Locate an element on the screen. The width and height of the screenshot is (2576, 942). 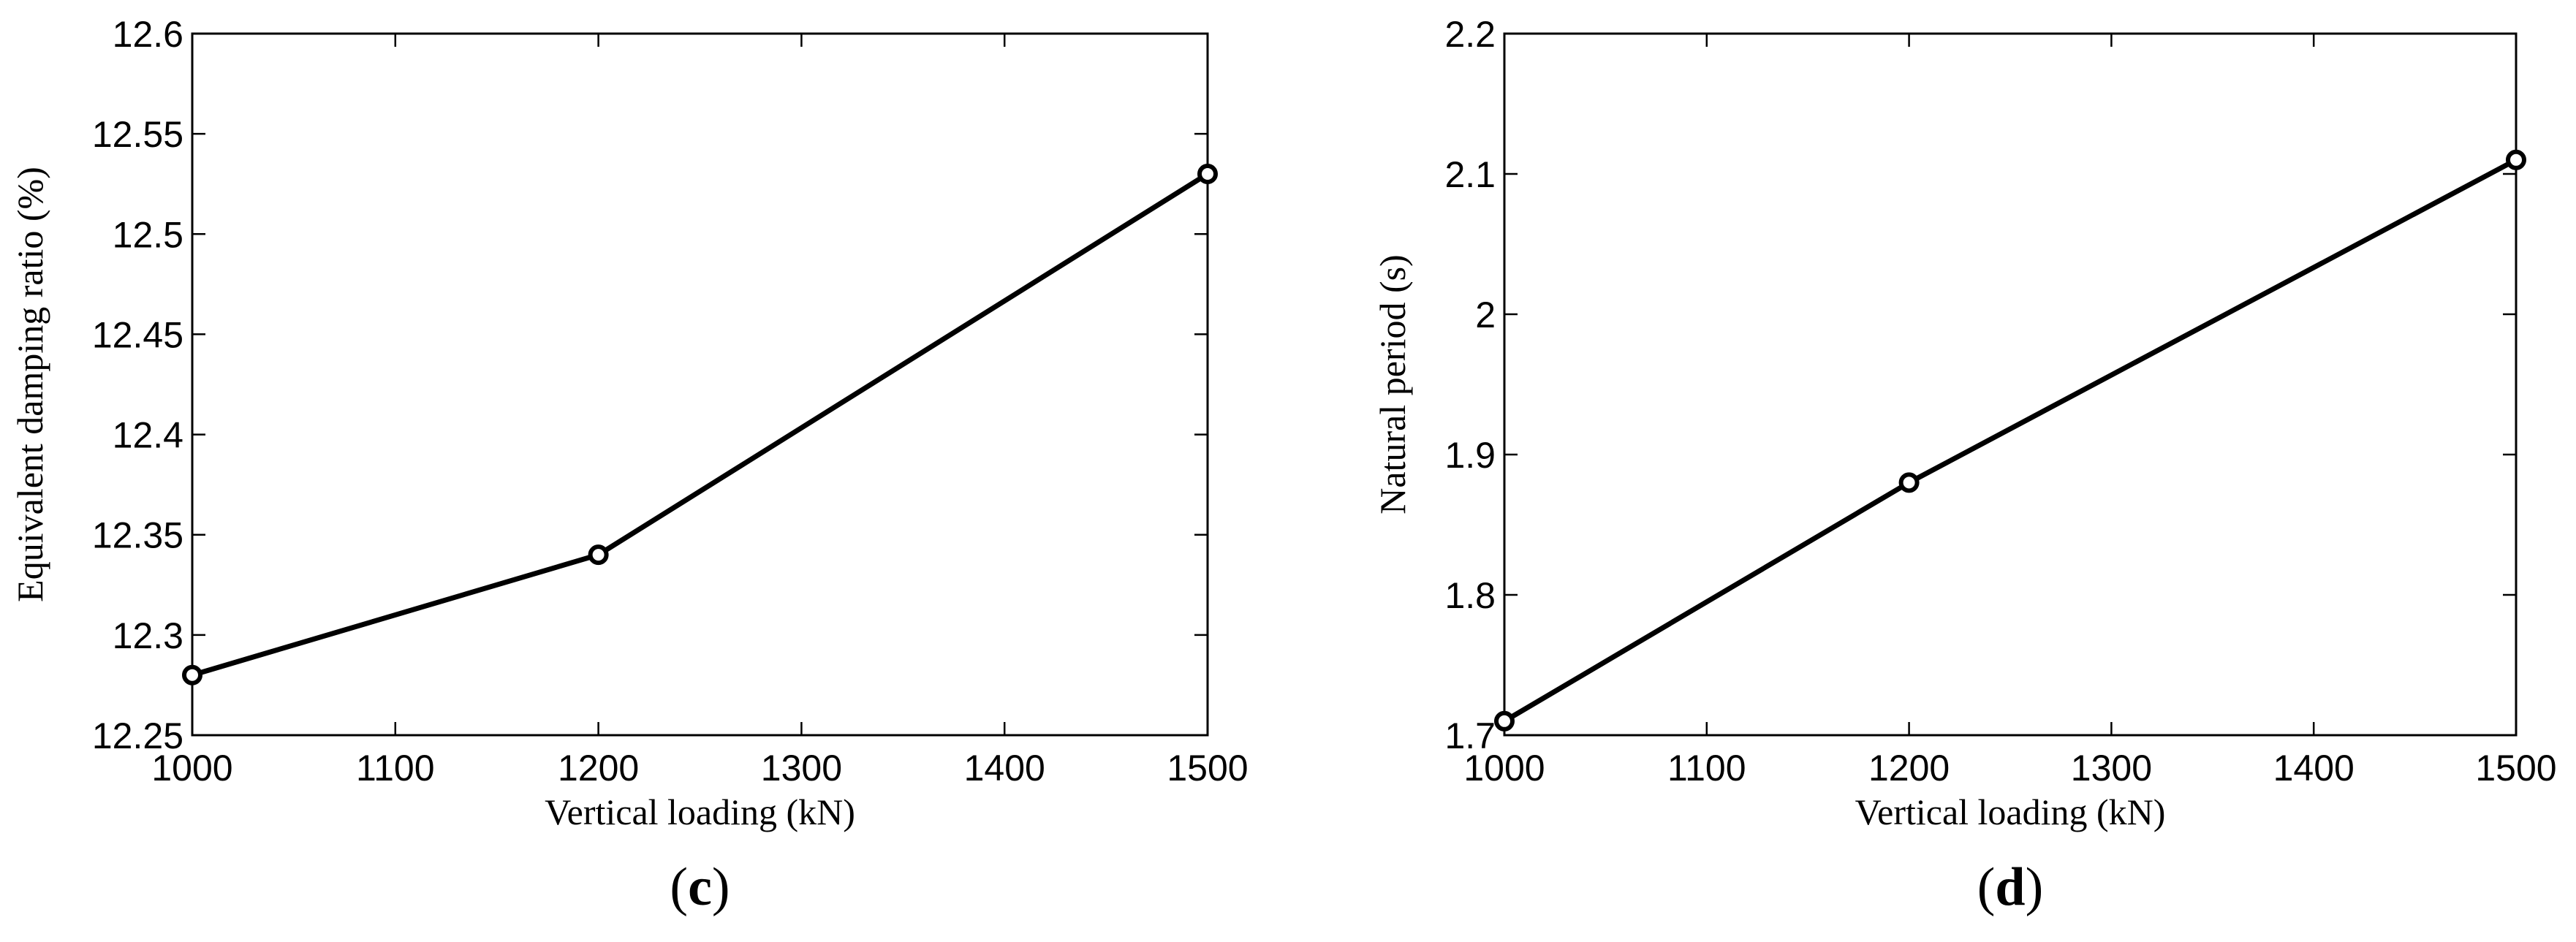
y-tick-label: 12.6 is located at coordinates (148, 34).